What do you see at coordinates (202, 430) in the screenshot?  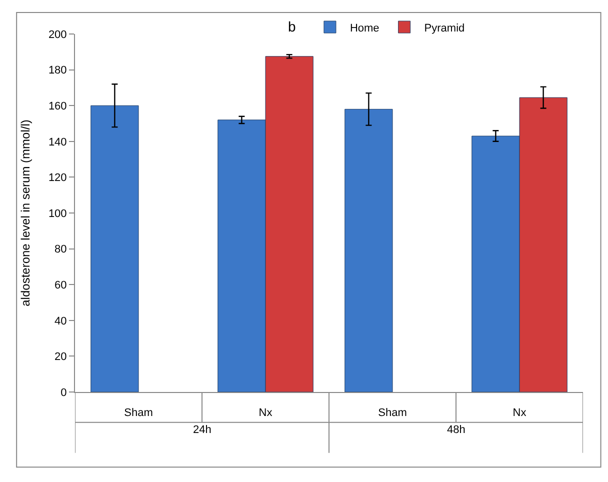 I see `text: 24h` at bounding box center [202, 430].